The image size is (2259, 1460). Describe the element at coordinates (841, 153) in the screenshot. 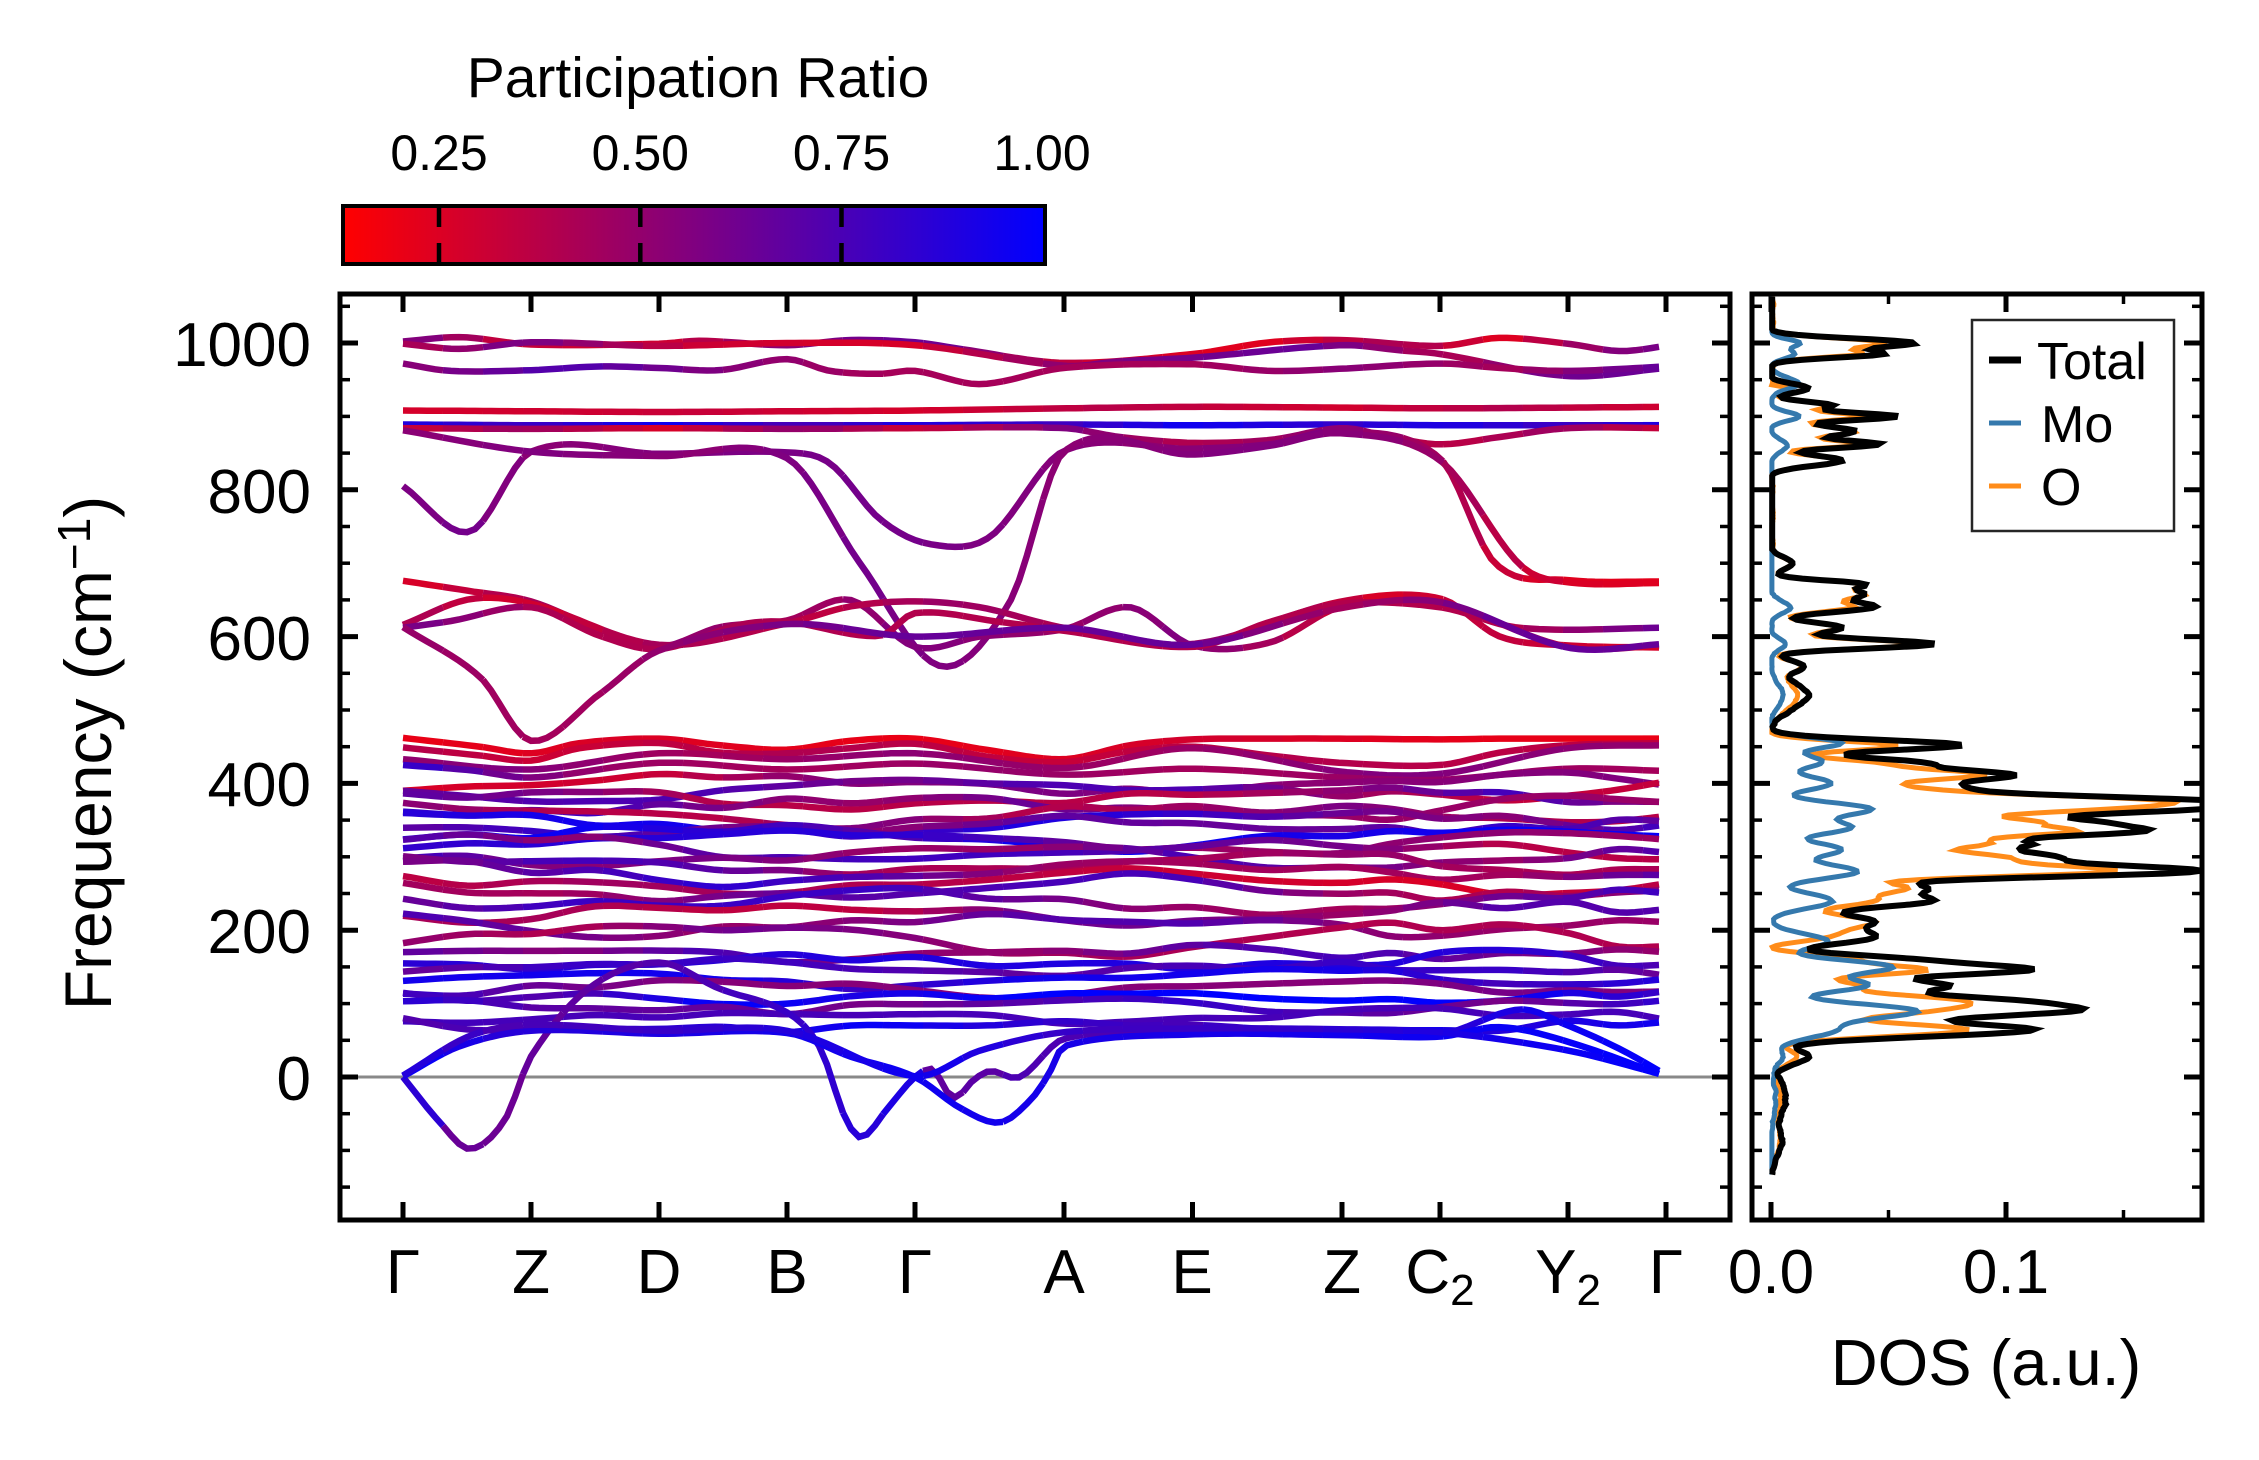

I see `svg-text: 0.75` at that location.